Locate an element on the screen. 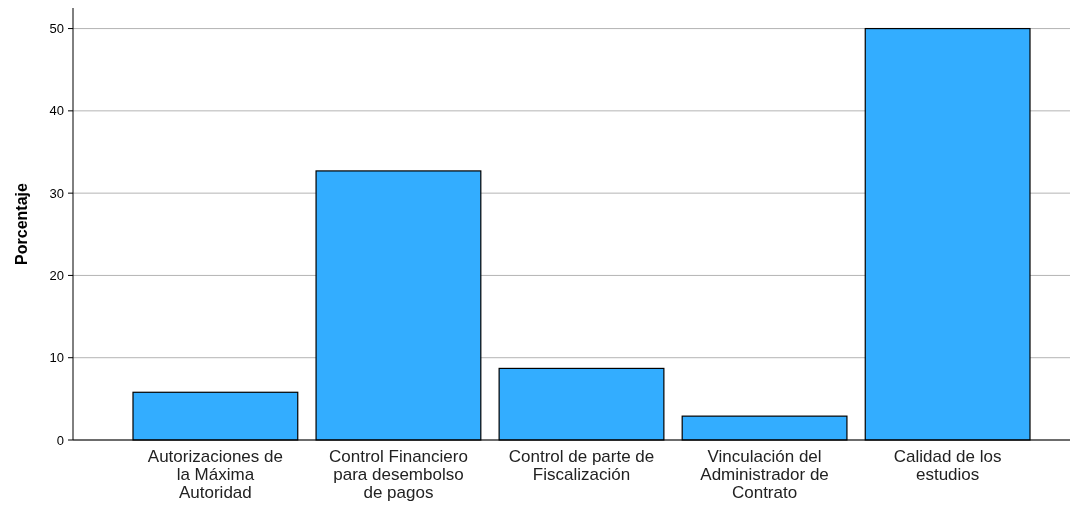  y-tick-label: 50 is located at coordinates (56, 29).